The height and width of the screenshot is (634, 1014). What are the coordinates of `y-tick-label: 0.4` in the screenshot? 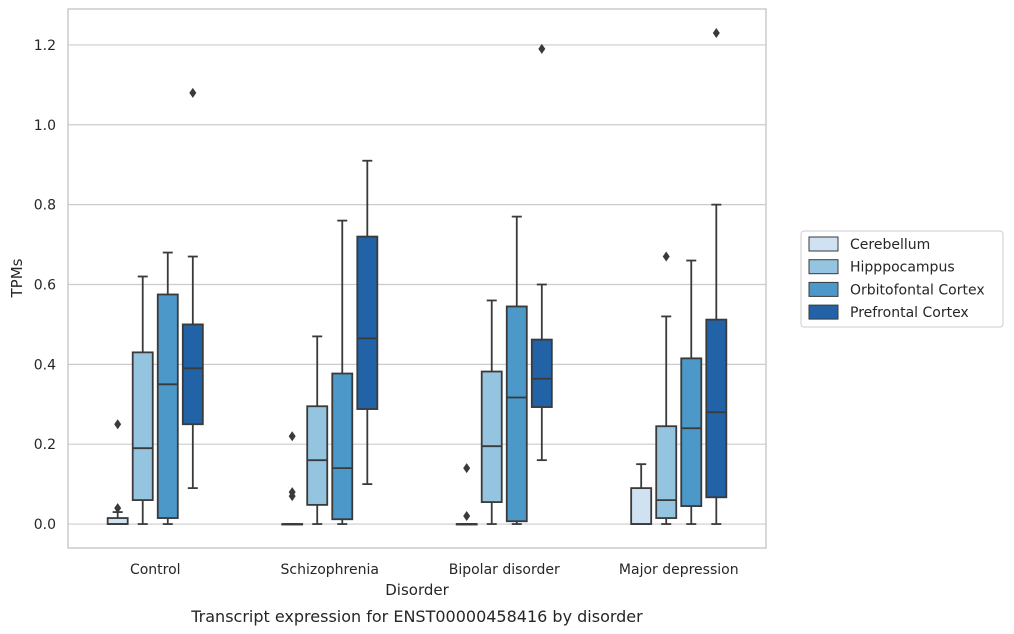 It's located at (45, 365).